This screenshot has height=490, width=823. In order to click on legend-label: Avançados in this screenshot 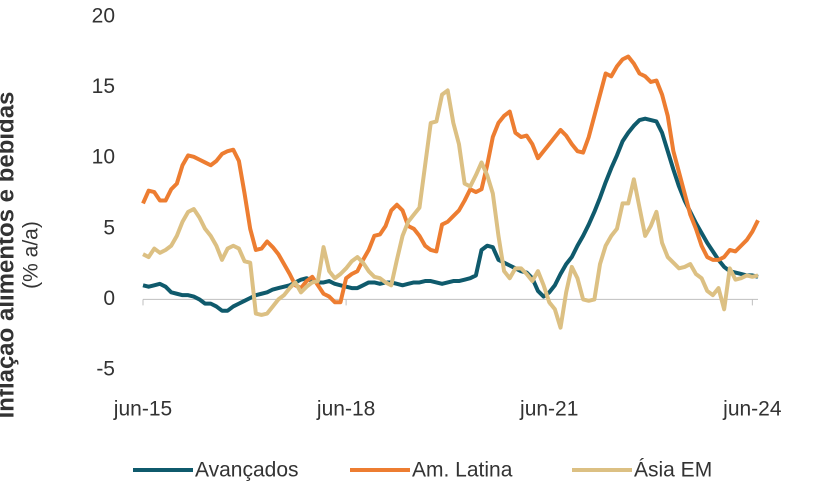, I will do `click(247, 470)`.